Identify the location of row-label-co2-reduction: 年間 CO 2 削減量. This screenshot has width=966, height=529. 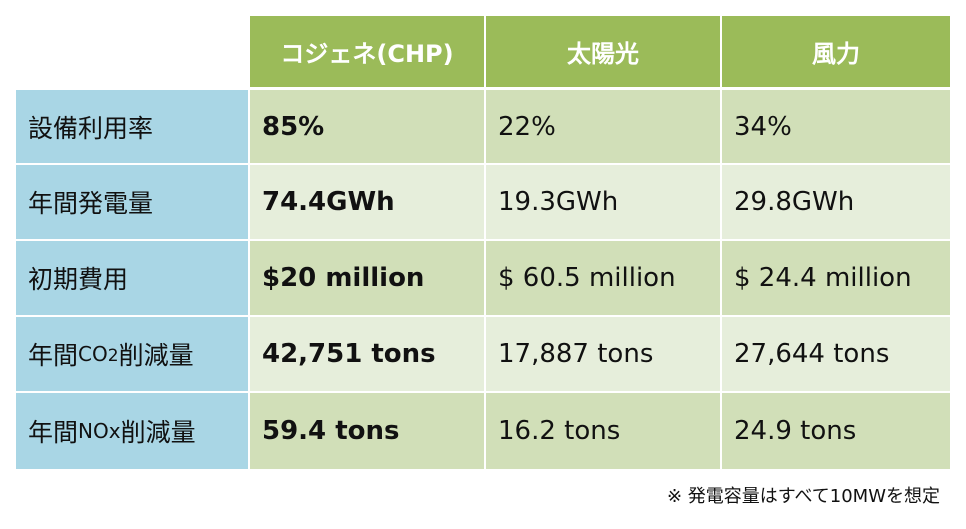
(133, 355).